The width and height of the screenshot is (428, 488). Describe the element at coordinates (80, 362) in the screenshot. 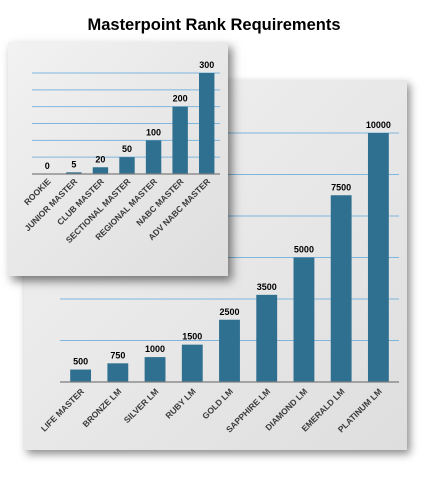

I see `main-chart-value-label: 500` at that location.